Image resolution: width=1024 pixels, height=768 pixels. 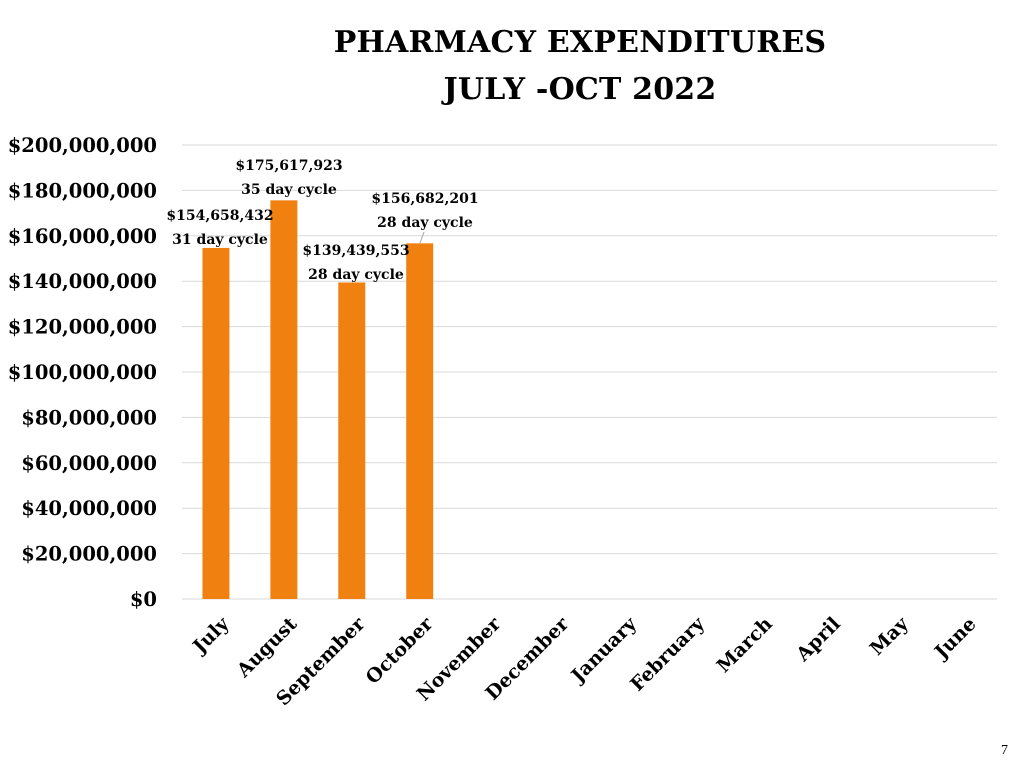 I want to click on bar-october, so click(x=420, y=421).